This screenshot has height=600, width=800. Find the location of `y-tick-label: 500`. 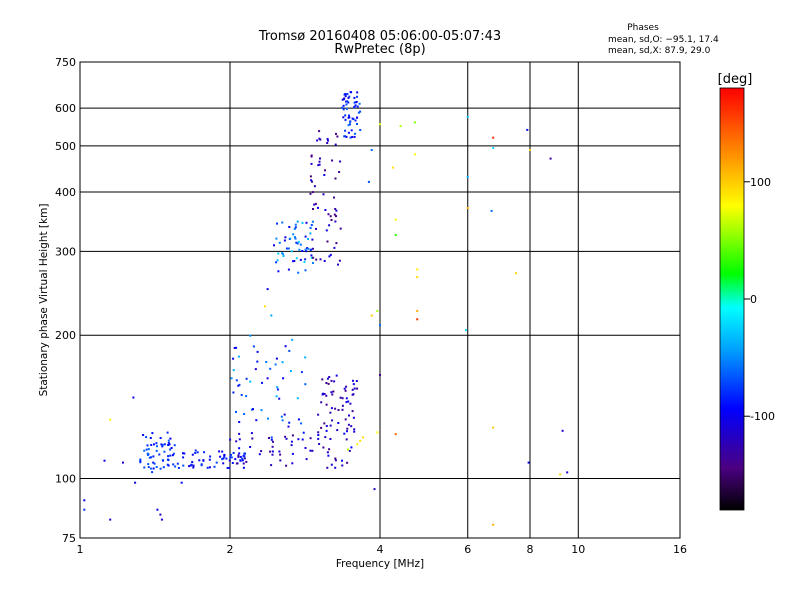

y-tick-label: 500 is located at coordinates (65, 146).